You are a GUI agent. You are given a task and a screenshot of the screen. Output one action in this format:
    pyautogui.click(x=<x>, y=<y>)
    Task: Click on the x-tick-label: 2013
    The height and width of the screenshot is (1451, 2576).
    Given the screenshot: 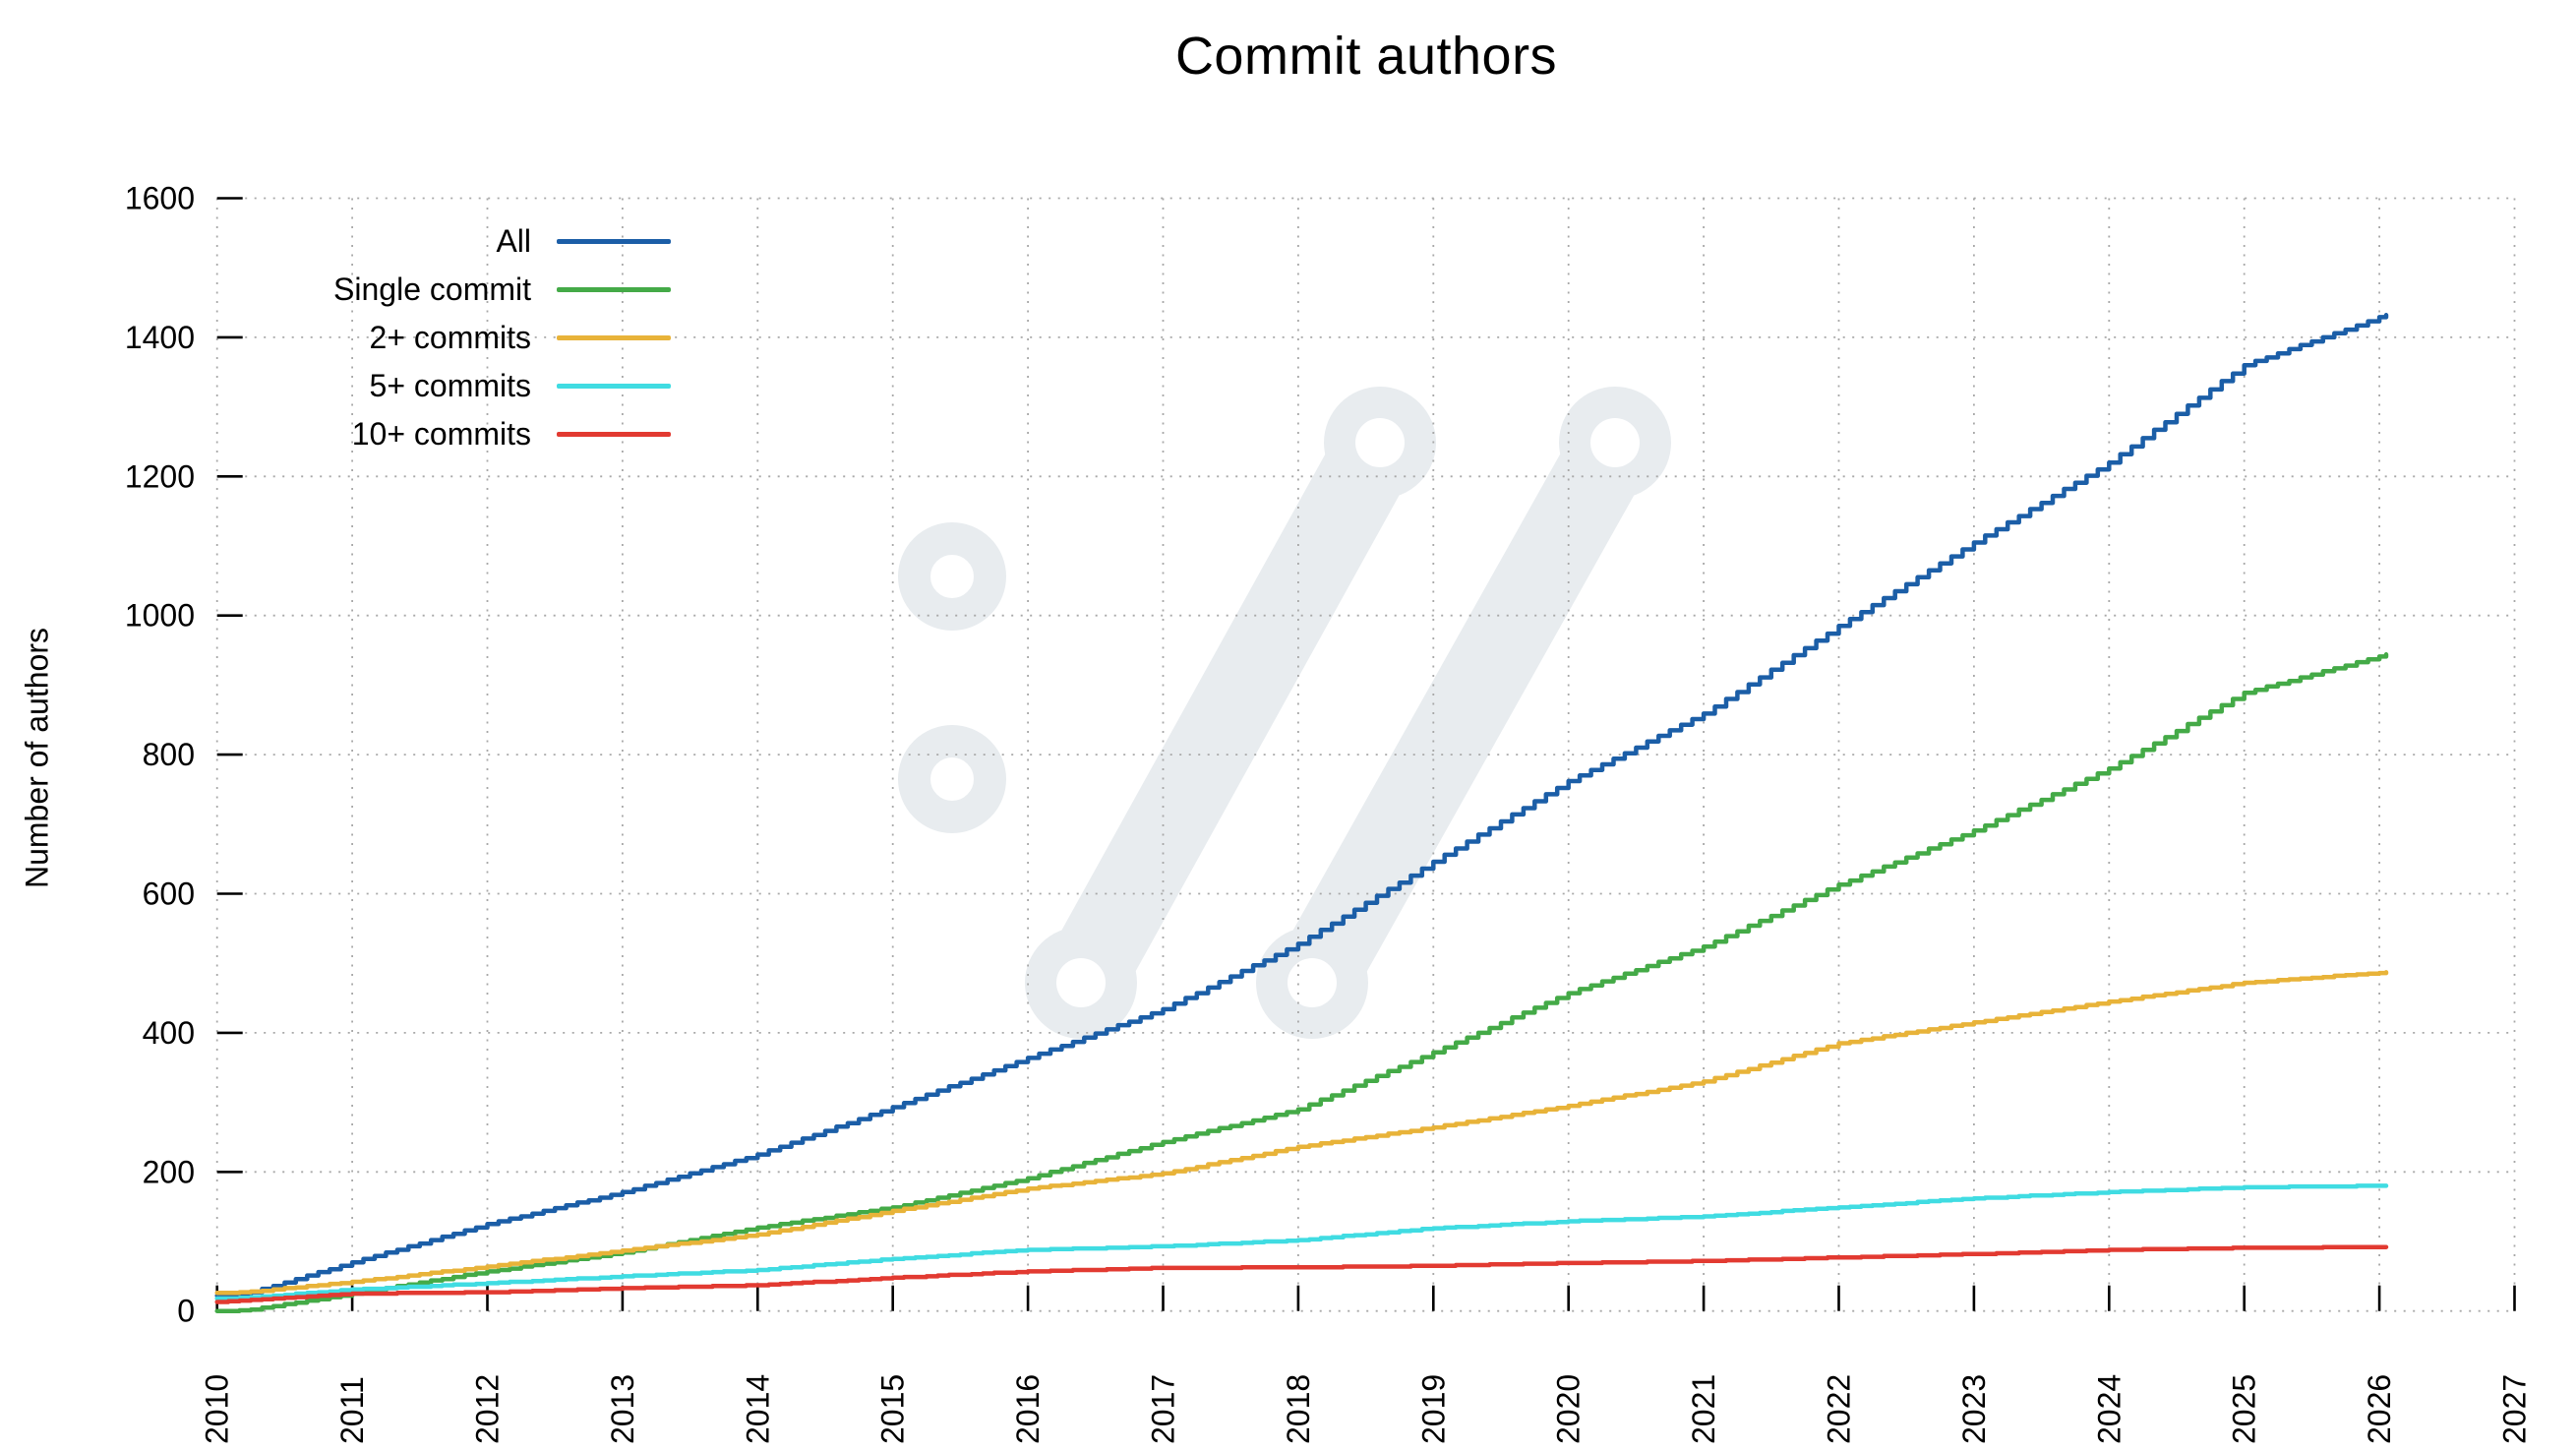 What is the action you would take?
    pyautogui.click(x=622, y=1409)
    